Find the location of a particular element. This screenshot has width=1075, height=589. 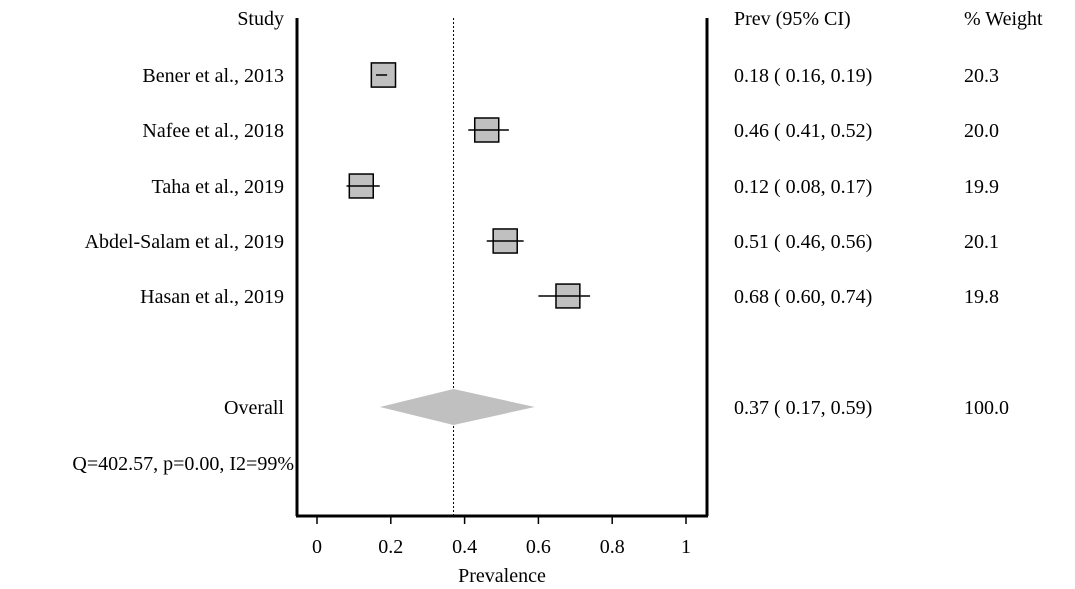

overall-ci-text: 0.37 ( 0.17, 0.59) is located at coordinates (803, 408).